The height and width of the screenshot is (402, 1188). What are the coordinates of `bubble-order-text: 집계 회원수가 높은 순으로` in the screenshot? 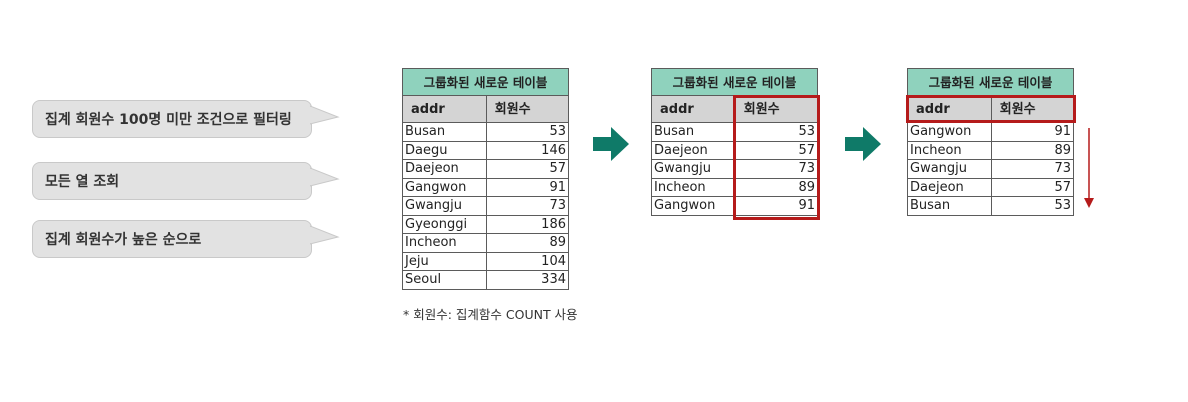 It's located at (123, 240).